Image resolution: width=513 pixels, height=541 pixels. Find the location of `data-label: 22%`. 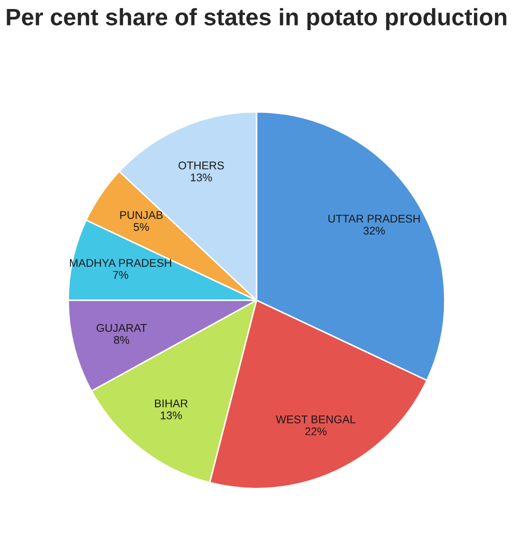

data-label: 22% is located at coordinates (316, 431).